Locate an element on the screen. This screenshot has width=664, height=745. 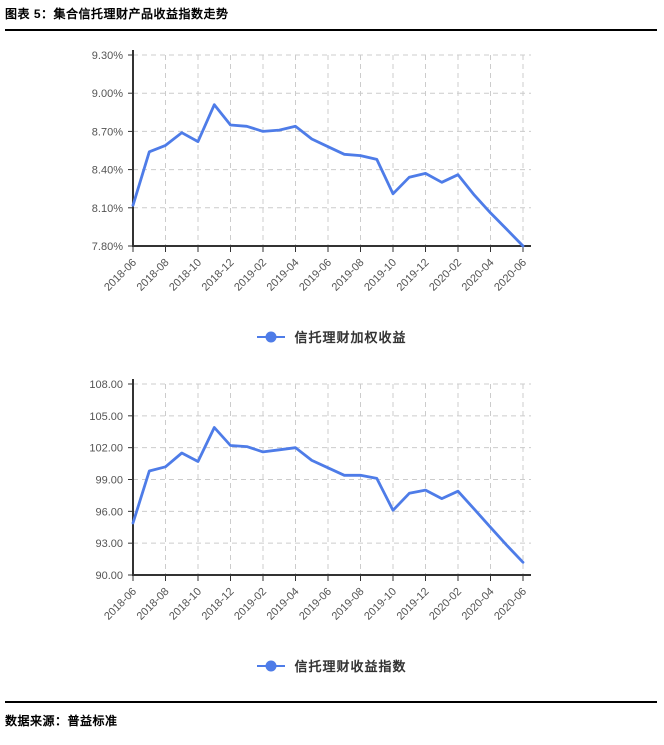
yield-index-legend-label: 信托理财收益指数 is located at coordinates (350, 666).